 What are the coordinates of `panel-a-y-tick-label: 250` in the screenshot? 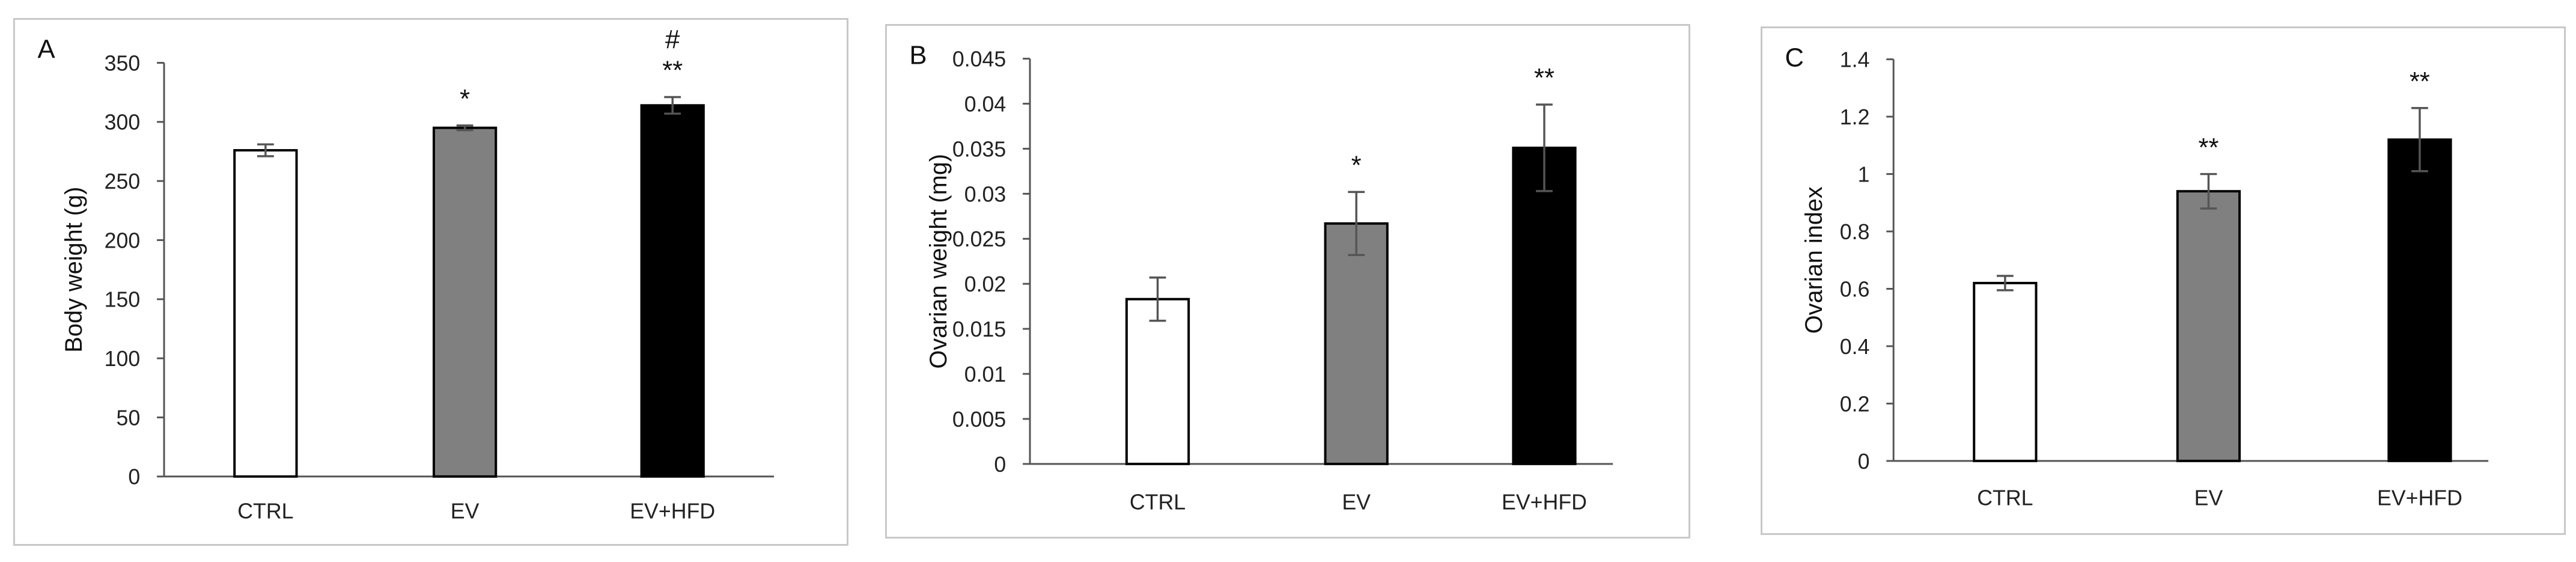 It's located at (123, 182).